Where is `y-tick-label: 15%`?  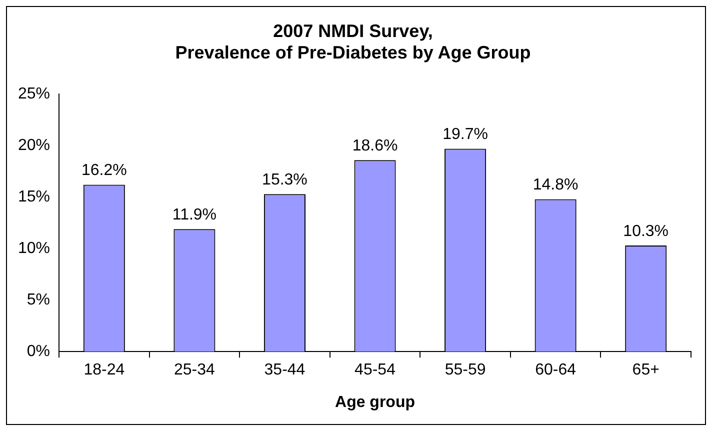 y-tick-label: 15% is located at coordinates (34, 197).